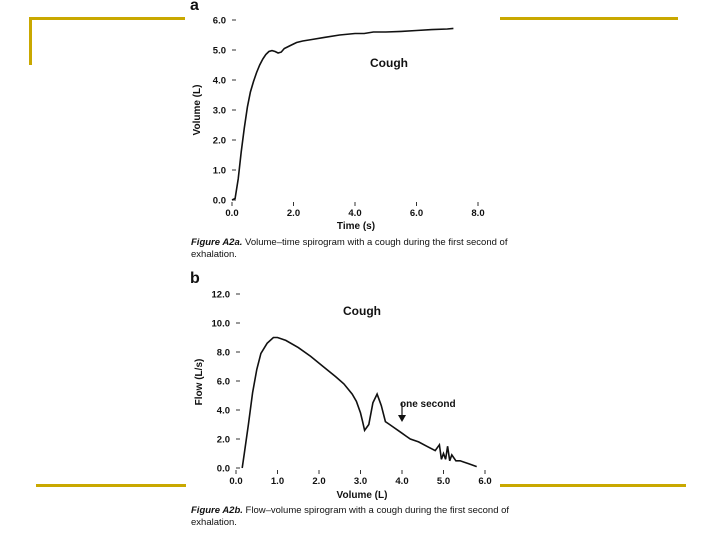 The height and width of the screenshot is (540, 720). Describe the element at coordinates (194, 7) in the screenshot. I see `panel-letter-a: a` at that location.